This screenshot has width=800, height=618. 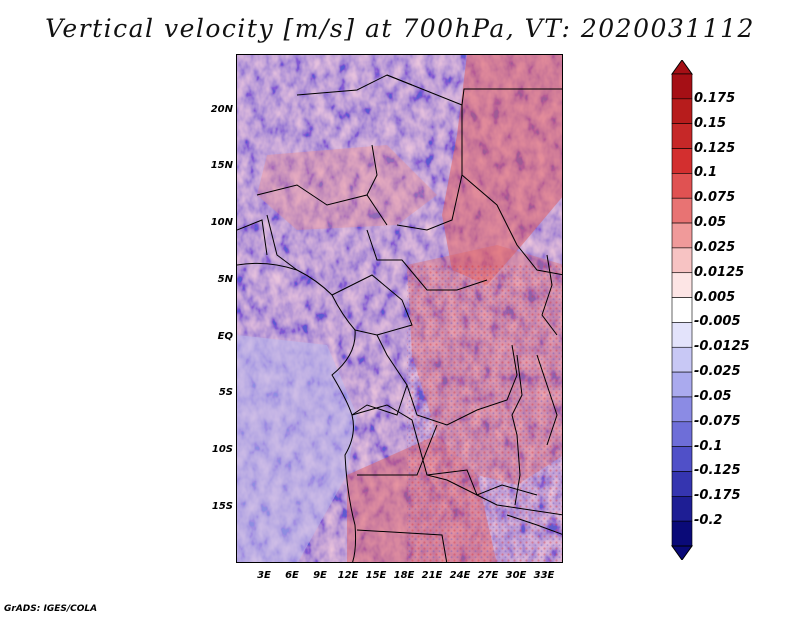 What do you see at coordinates (710, 123) in the screenshot?
I see `colorbar-label: 0.15` at bounding box center [710, 123].